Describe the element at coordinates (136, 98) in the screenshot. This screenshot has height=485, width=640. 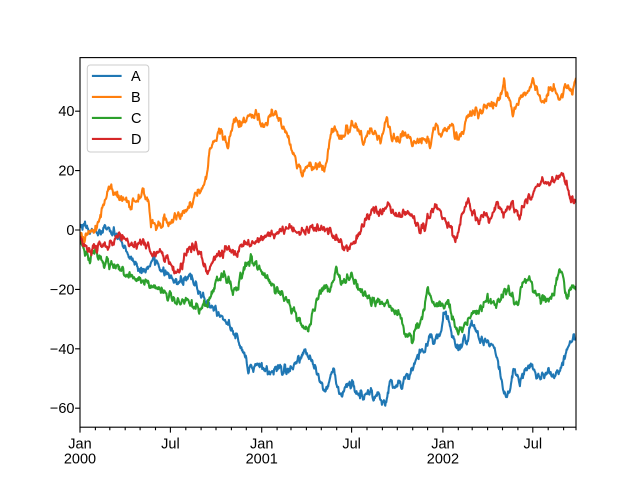
I see `svg-text: B` at that location.